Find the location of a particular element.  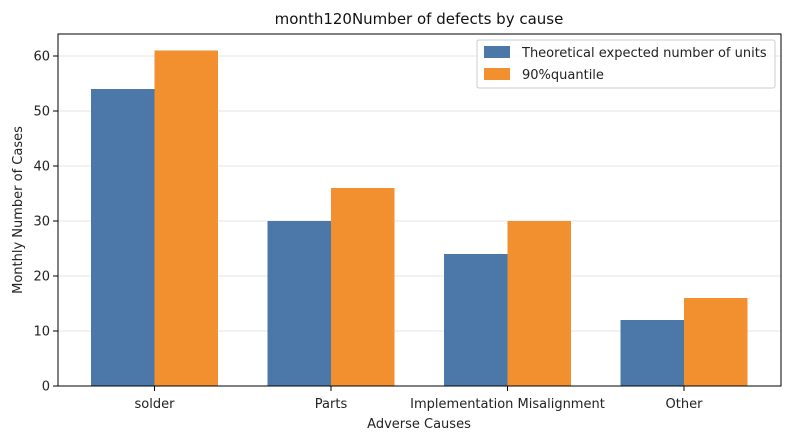

bar-2-other is located at coordinates (716, 342).